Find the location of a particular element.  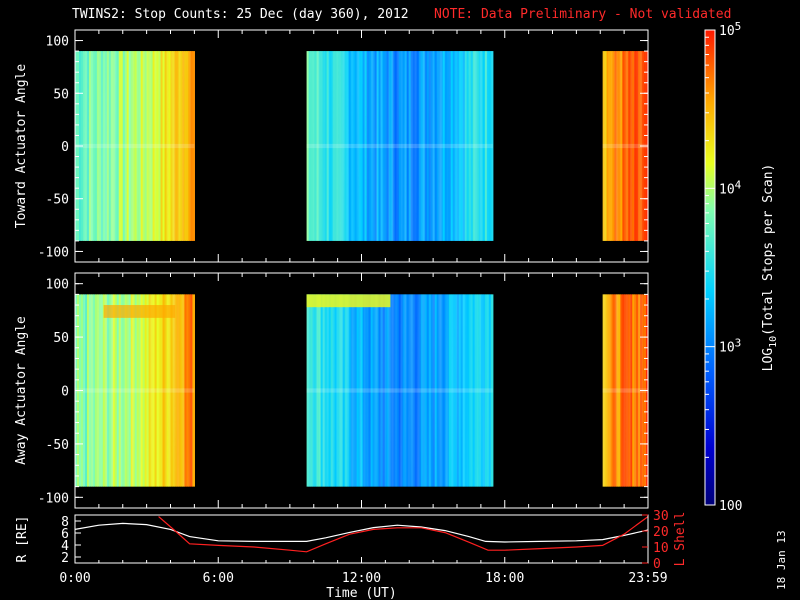

date-stamp: 18 Jan 13 is located at coordinates (781, 560).